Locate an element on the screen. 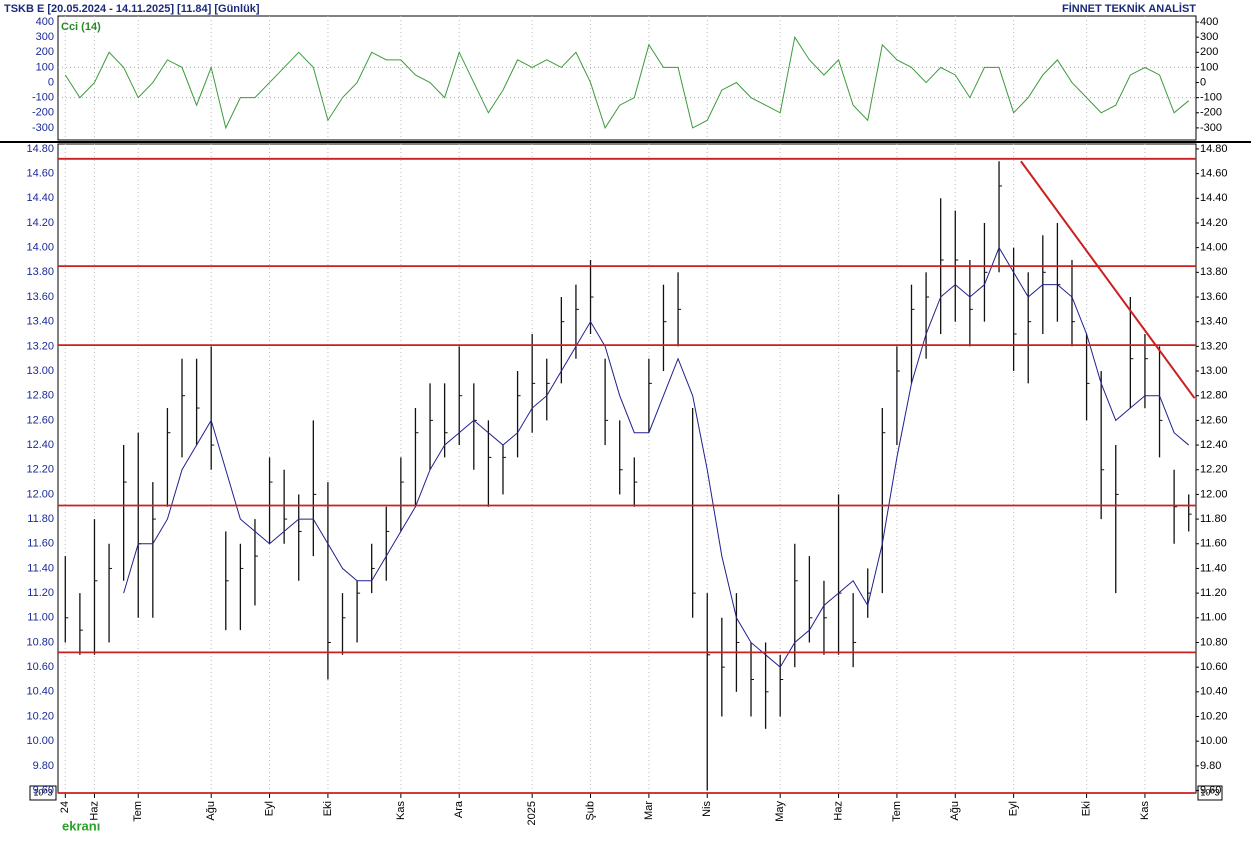 This screenshot has height=846, width=1251. x-tick-label: Ara is located at coordinates (459, 809).